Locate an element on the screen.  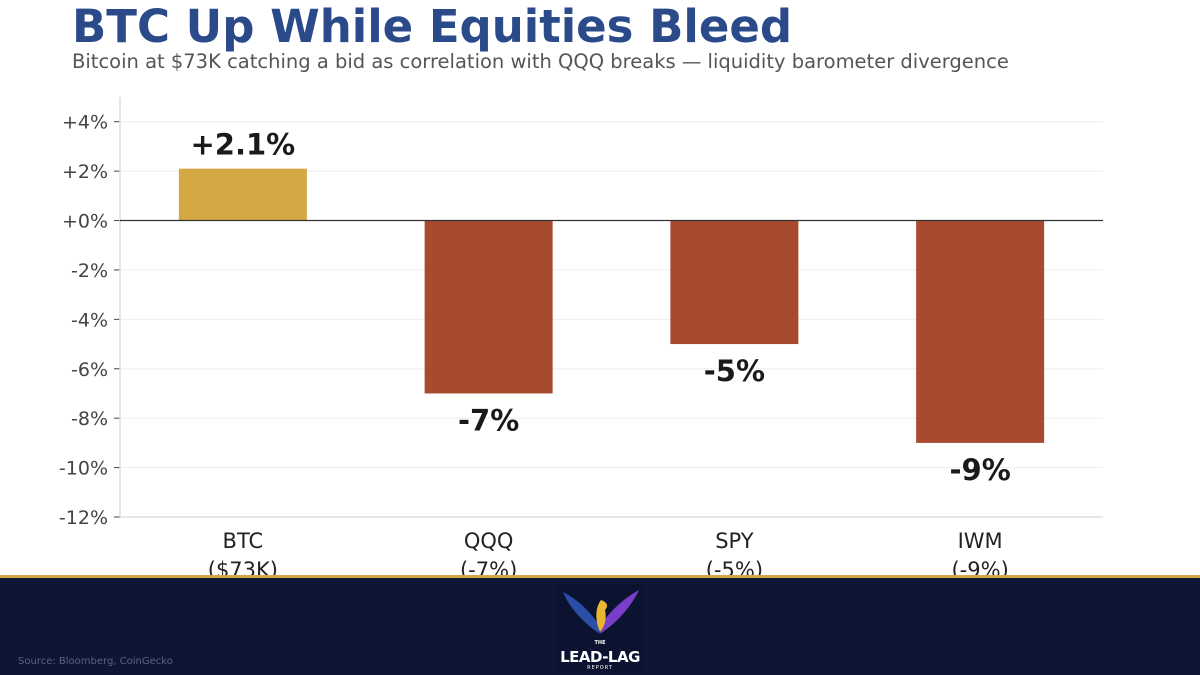
y-tick-label: -8% is located at coordinates (89, 419).